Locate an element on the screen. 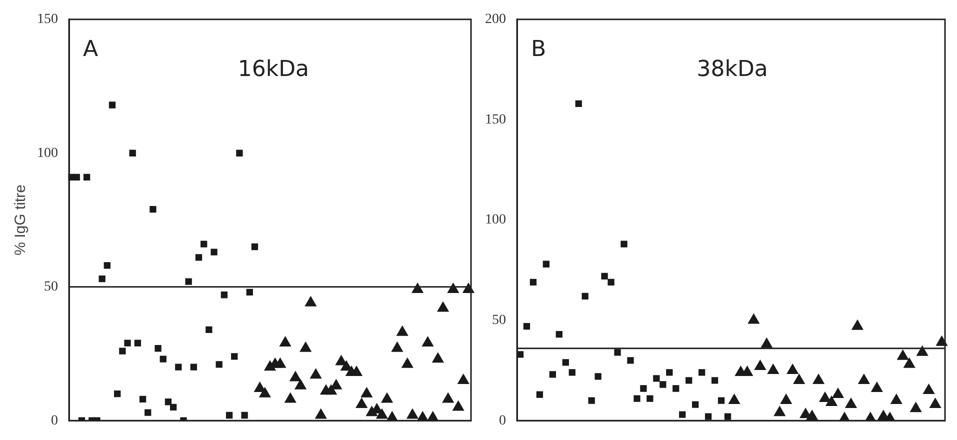  y-tick-label: 200 is located at coordinates (495, 20).